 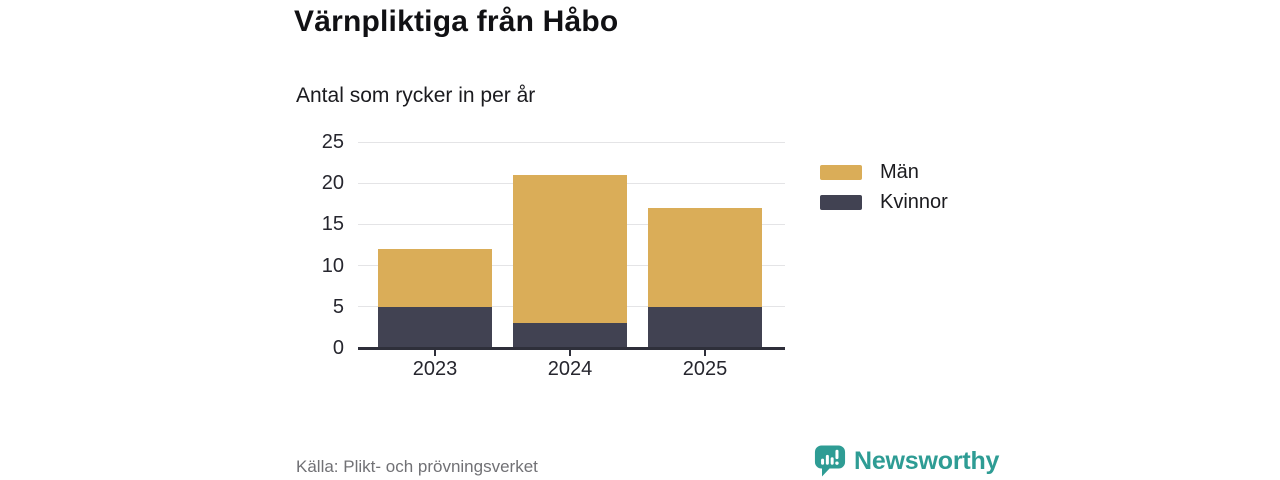 I want to click on legend-item-män: Män, so click(x=884, y=172).